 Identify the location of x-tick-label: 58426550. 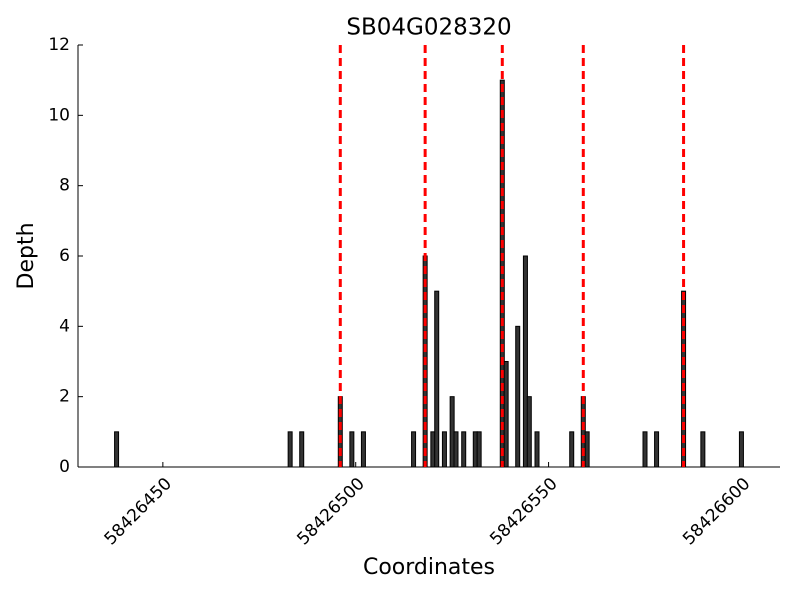
(523, 511).